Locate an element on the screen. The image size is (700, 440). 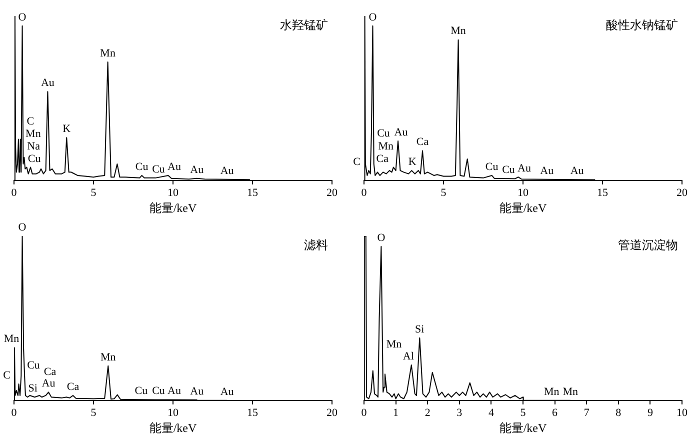
chart-title: 管道沉淀物 is located at coordinates (648, 245).